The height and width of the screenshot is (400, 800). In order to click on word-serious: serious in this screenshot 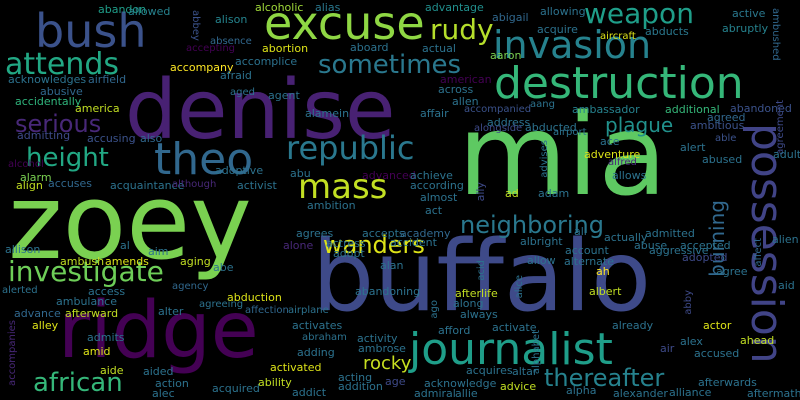, I will do `click(58, 124)`.